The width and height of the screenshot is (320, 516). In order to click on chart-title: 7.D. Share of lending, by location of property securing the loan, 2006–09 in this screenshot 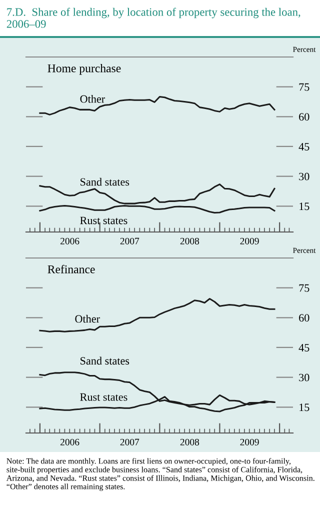, I will do `click(153, 18)`.